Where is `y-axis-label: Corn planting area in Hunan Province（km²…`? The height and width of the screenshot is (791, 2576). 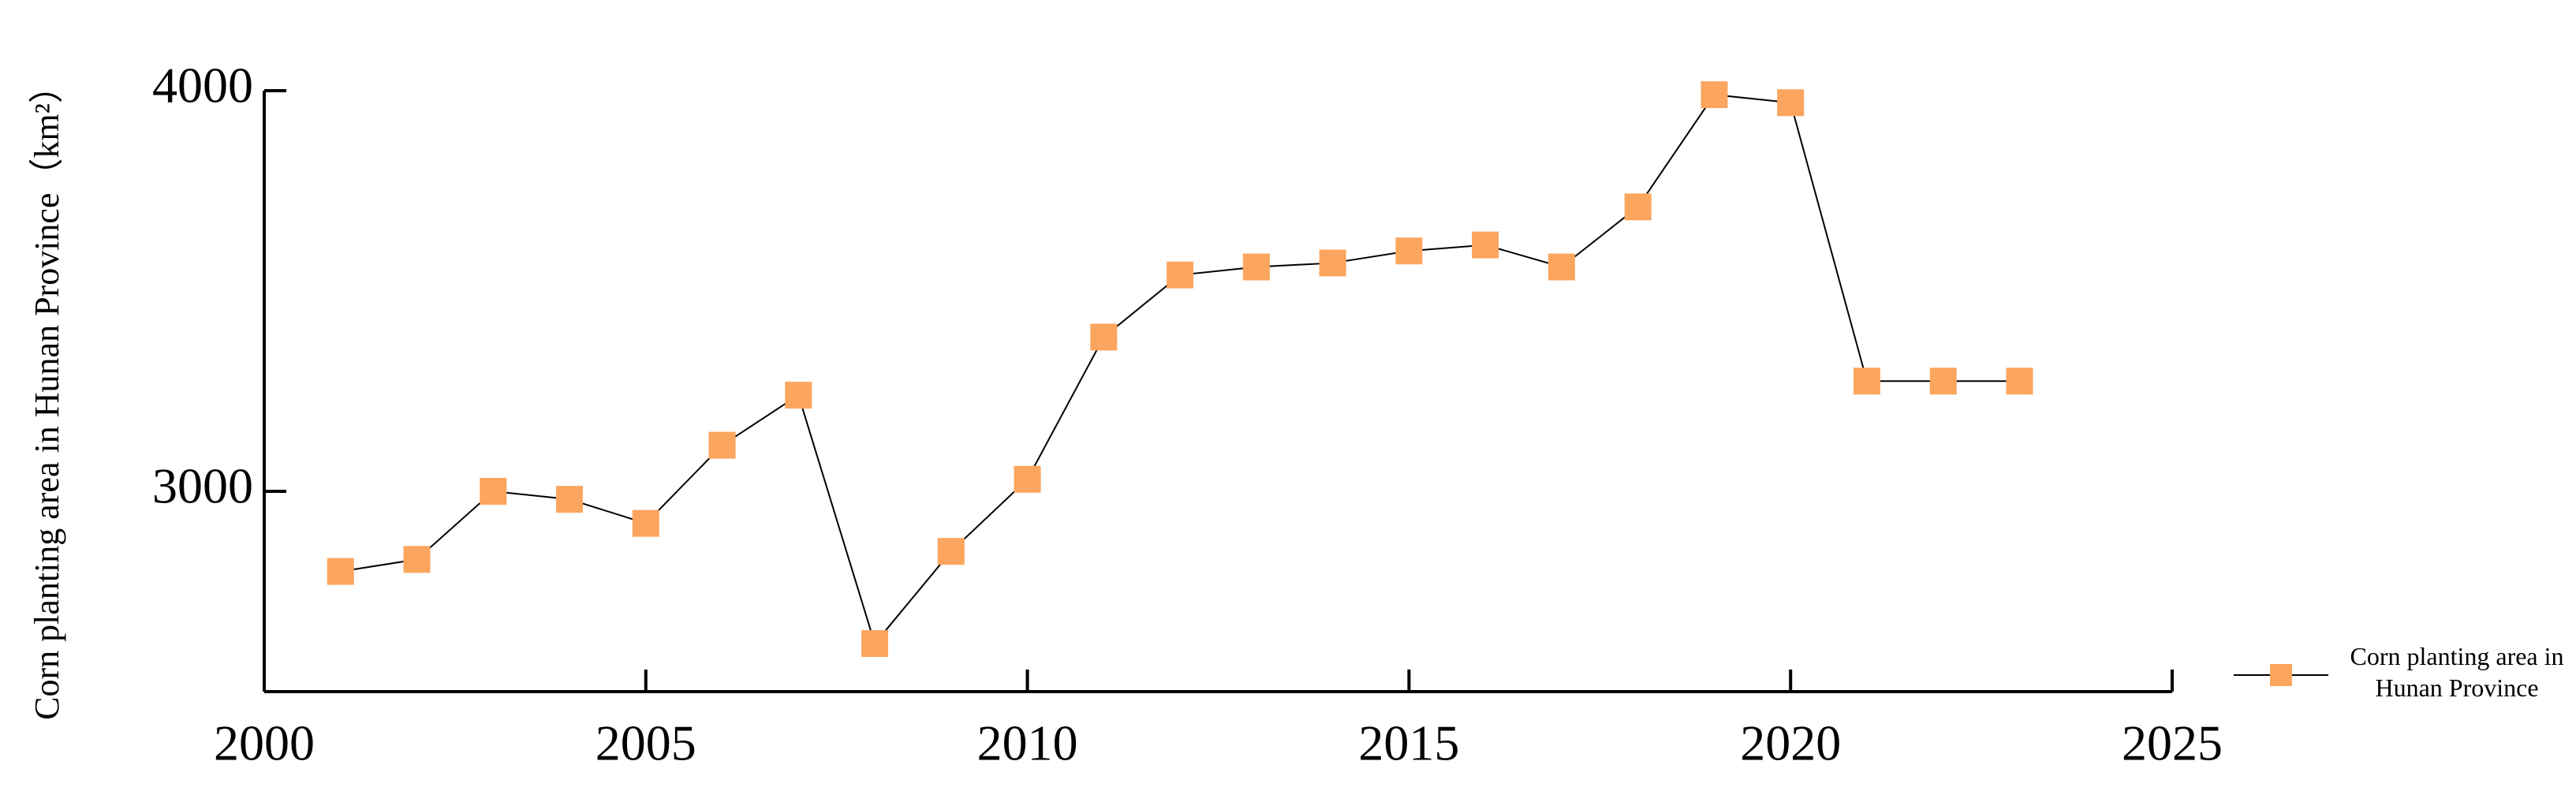
y-axis-label: Corn planting area in Hunan Province（km²… is located at coordinates (47, 394).